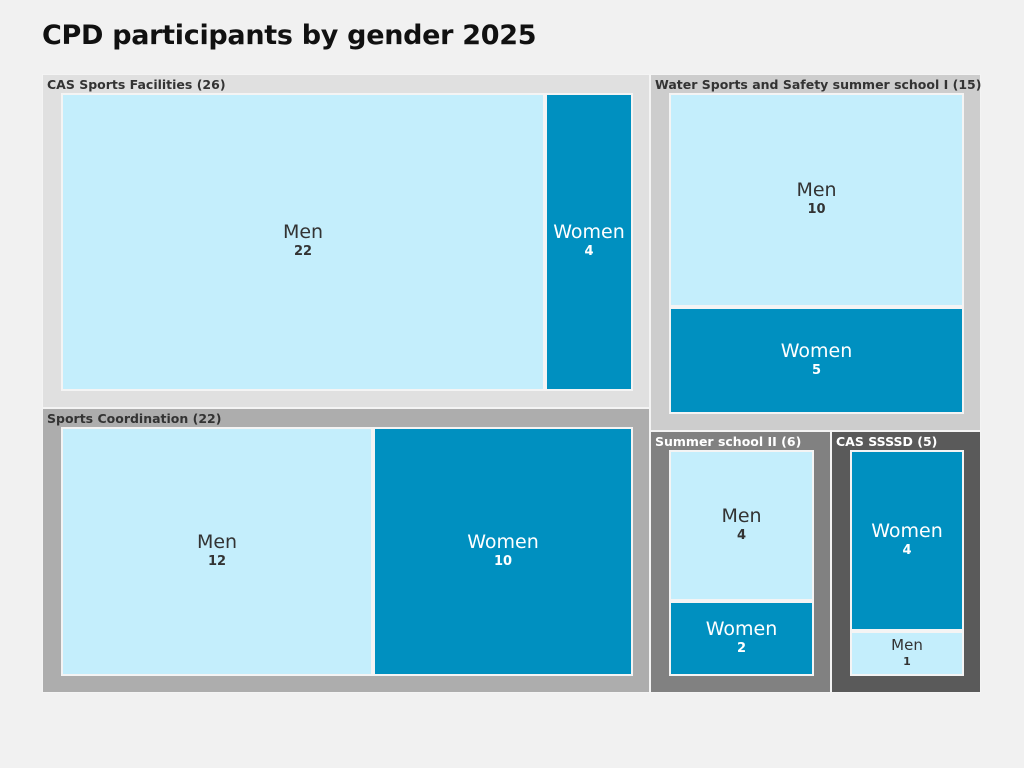 The image size is (1024, 768). Describe the element at coordinates (217, 561) in the screenshot. I see `treemap-cell-value: 12` at that location.